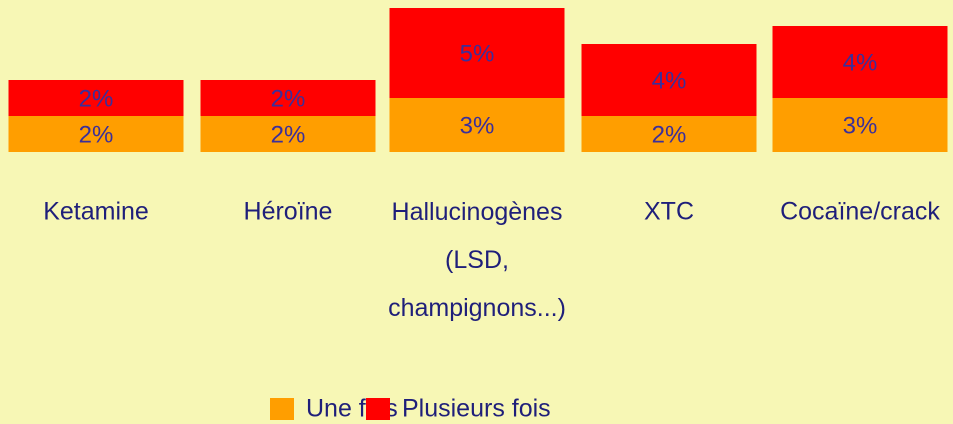 The width and height of the screenshot is (953, 424). I want to click on value-label: 5%, so click(477, 53).